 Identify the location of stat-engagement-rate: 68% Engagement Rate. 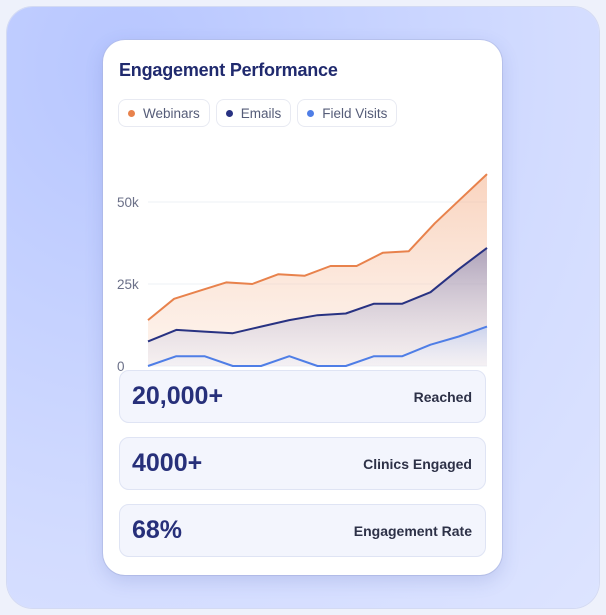
(302, 530).